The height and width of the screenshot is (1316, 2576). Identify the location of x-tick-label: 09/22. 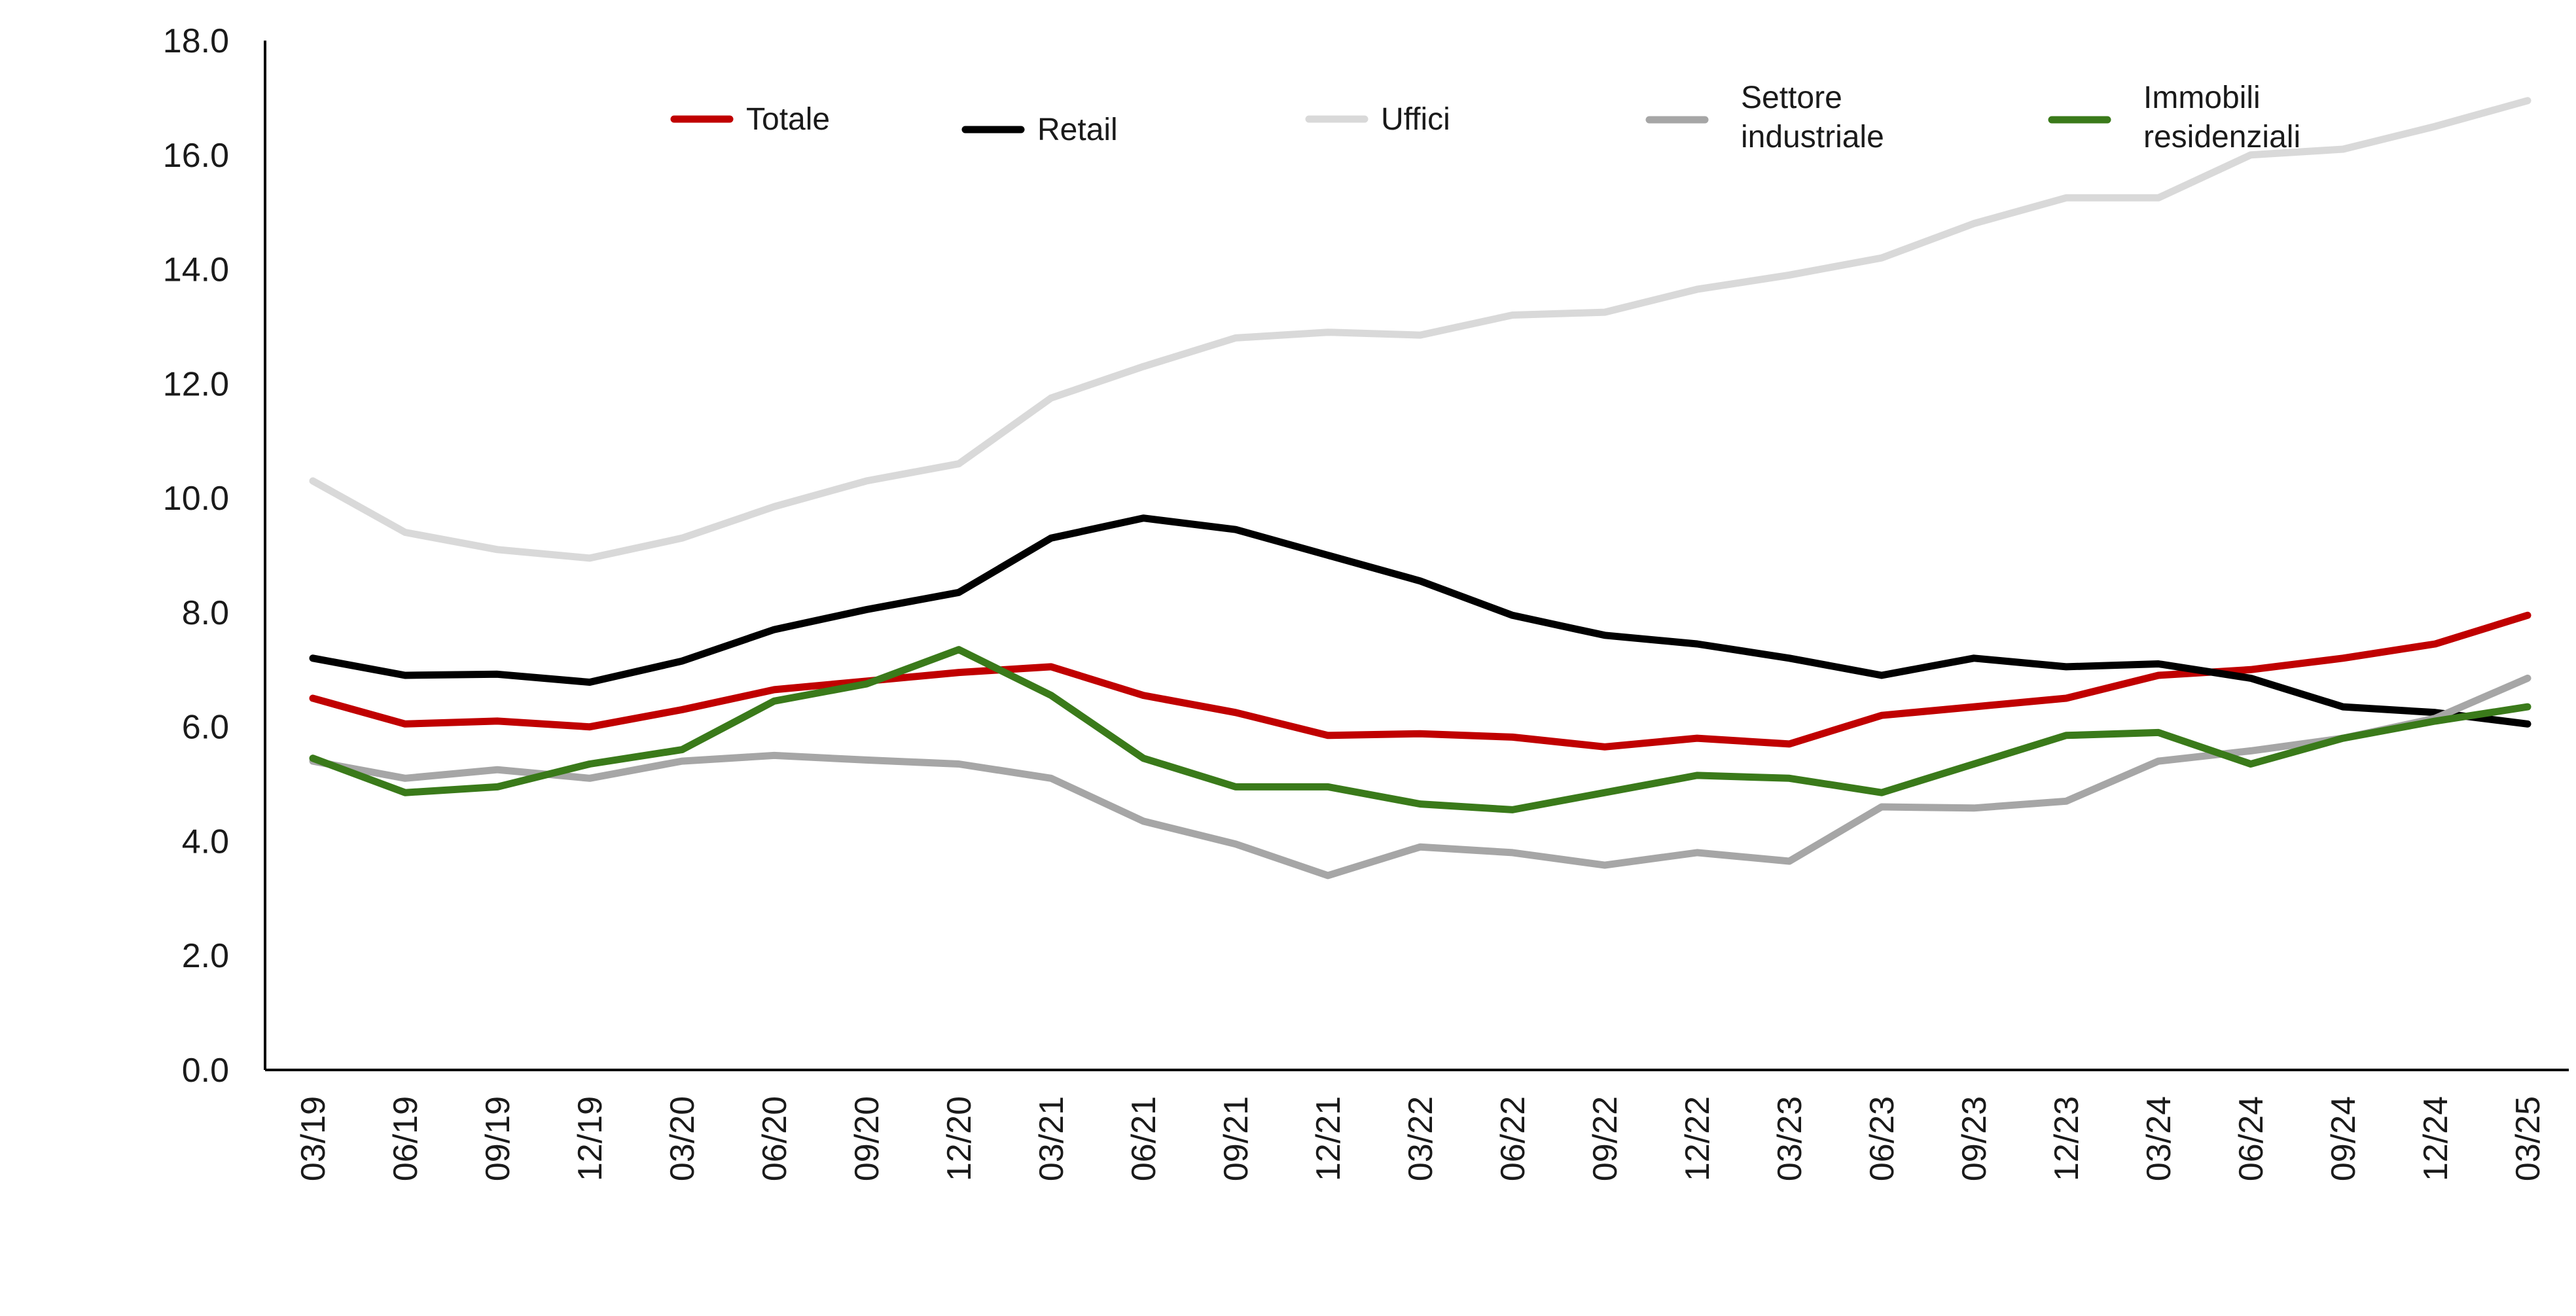
(1605, 1138).